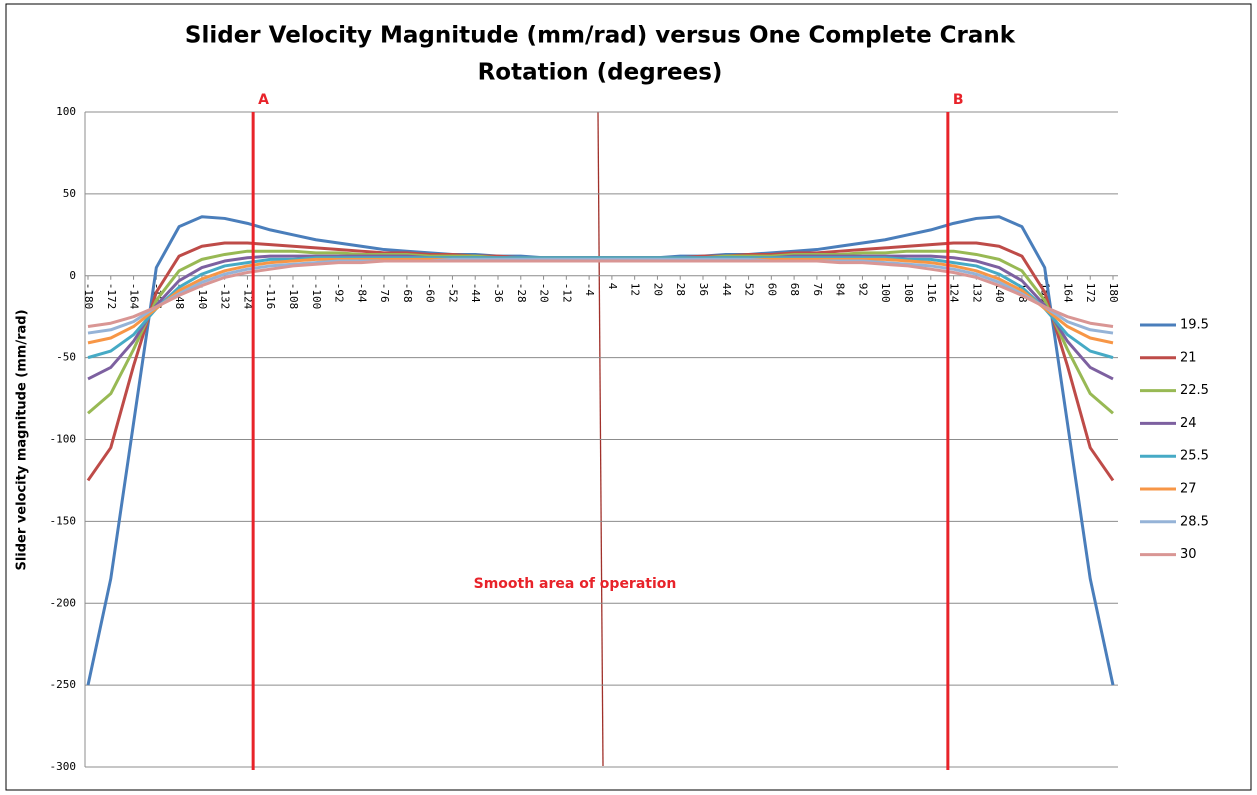  I want to click on x-tick-label: 180, so click(1113, 293).